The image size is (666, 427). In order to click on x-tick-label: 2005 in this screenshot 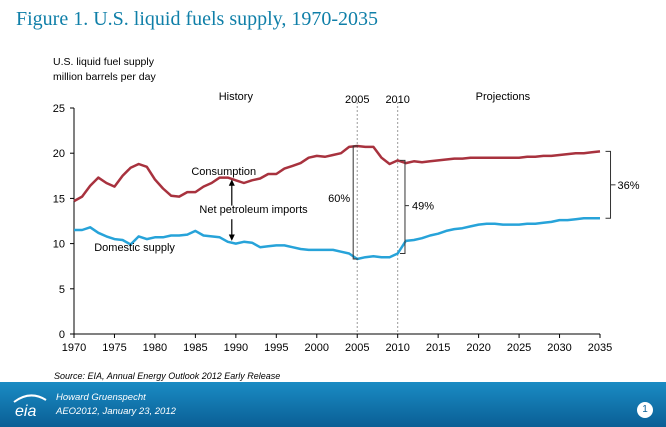, I will do `click(357, 348)`.